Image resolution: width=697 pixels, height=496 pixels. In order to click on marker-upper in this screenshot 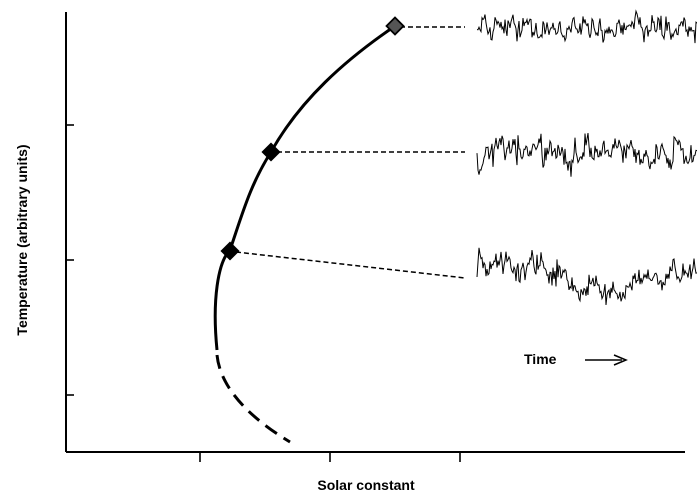, I will do `click(395, 26)`.